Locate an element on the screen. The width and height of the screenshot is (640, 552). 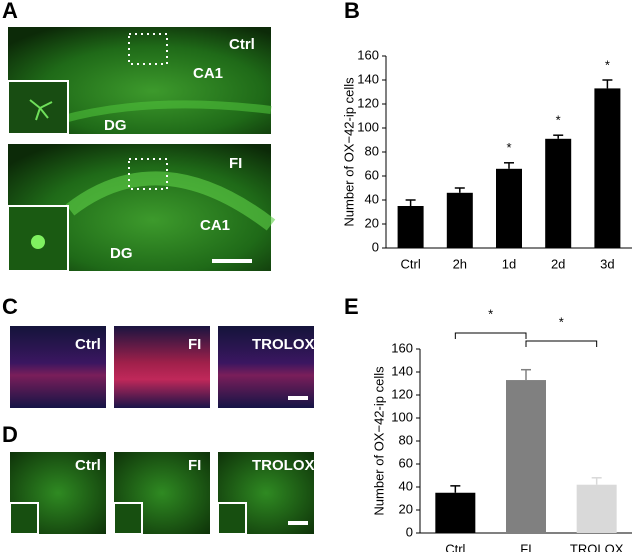
panel-letter: C is located at coordinates (10, 306).